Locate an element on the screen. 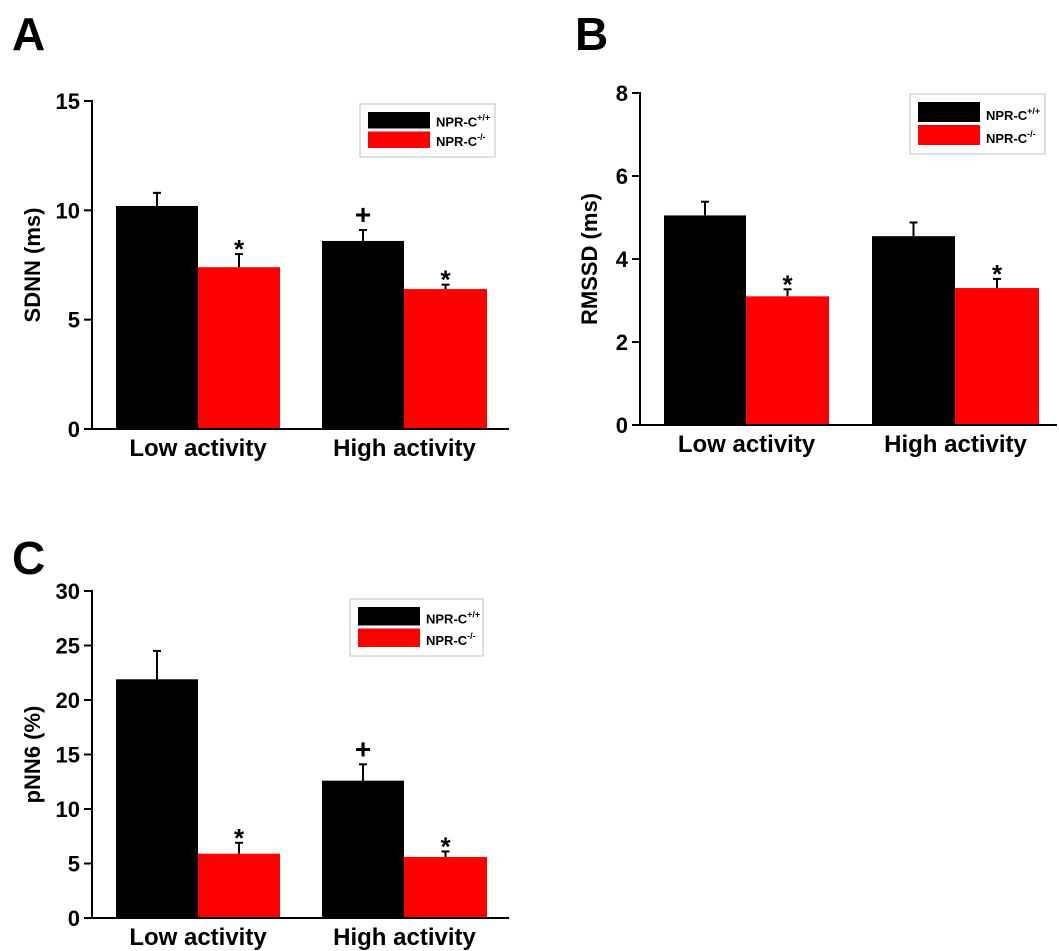 The height and width of the screenshot is (951, 1059). y-axis-label: SDNN (ms) is located at coordinates (32, 265).